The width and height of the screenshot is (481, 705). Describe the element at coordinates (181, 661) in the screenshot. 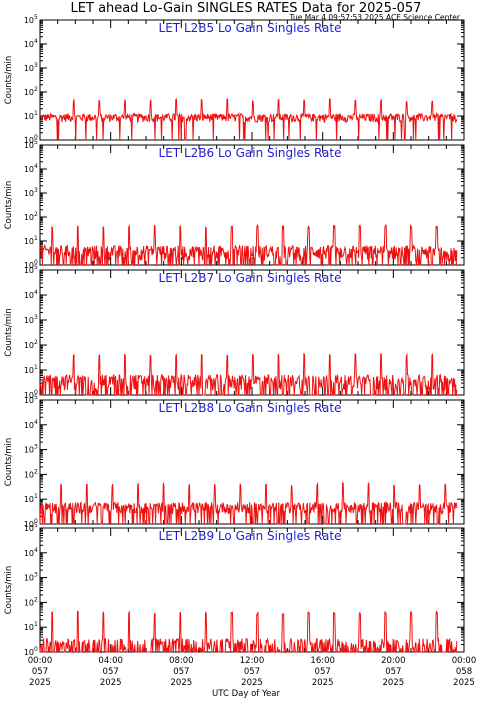

I see `x-tick-time: 08:00` at that location.